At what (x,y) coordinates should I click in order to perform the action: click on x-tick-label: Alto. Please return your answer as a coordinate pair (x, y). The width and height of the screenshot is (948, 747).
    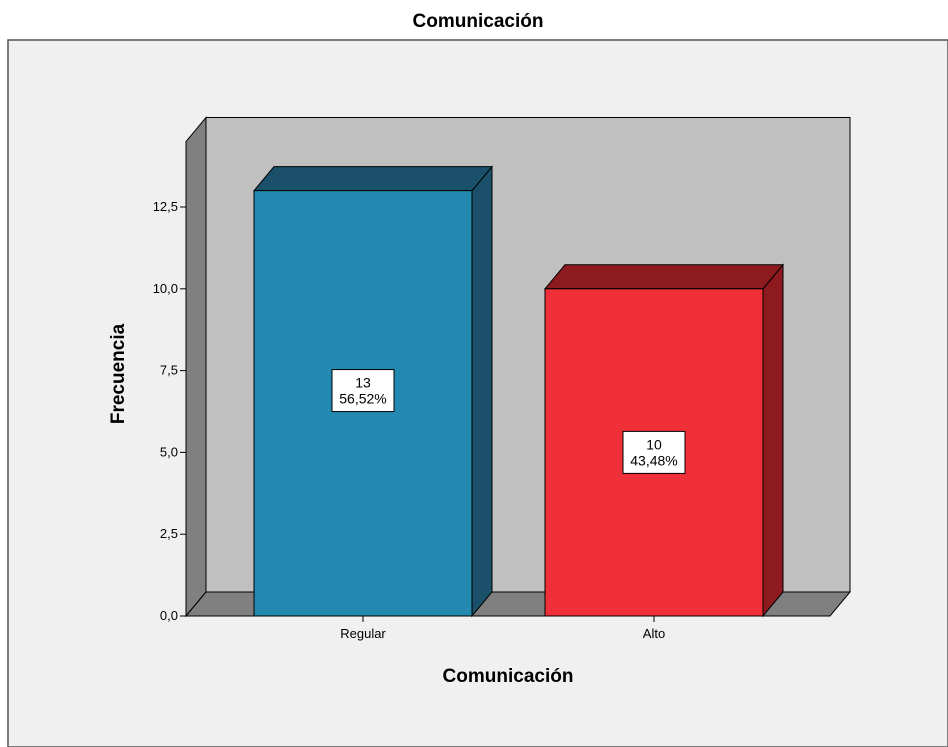
    Looking at the image, I should click on (654, 633).